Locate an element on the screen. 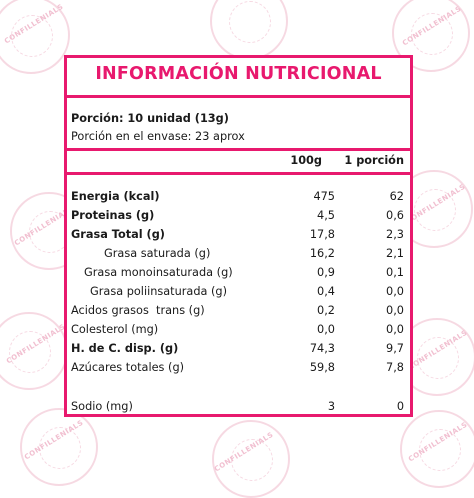 Image resolution: width=474 pixels, height=498 pixels. value-100g: 0,0 is located at coordinates (326, 329).